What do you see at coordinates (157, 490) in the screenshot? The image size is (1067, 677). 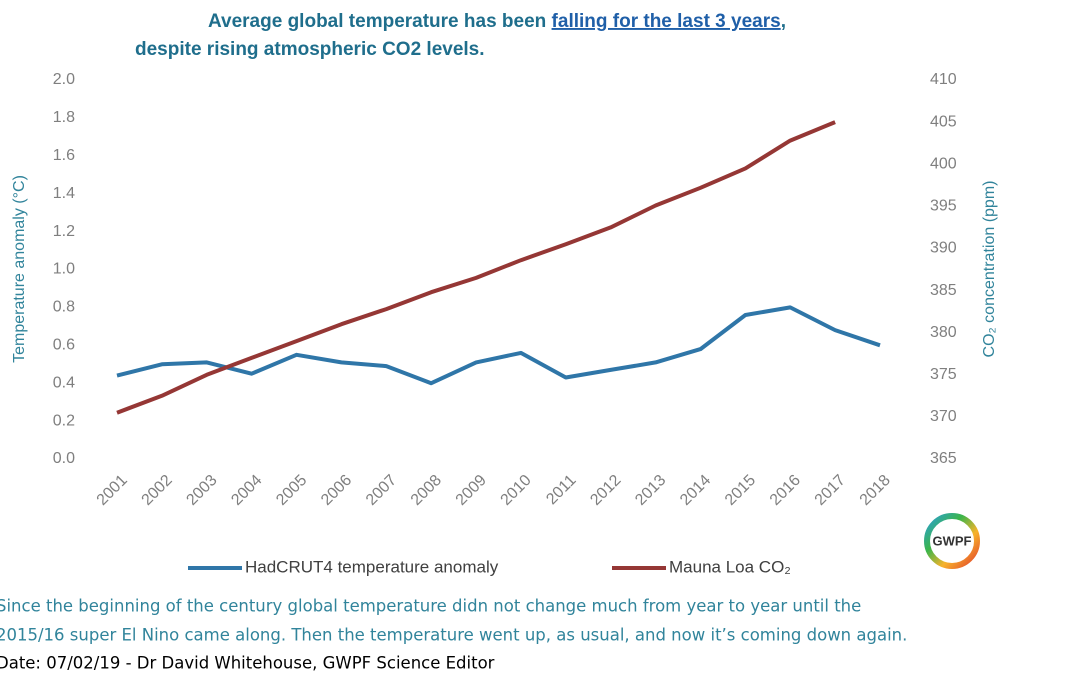 I see `x-tick-label: 2002` at bounding box center [157, 490].